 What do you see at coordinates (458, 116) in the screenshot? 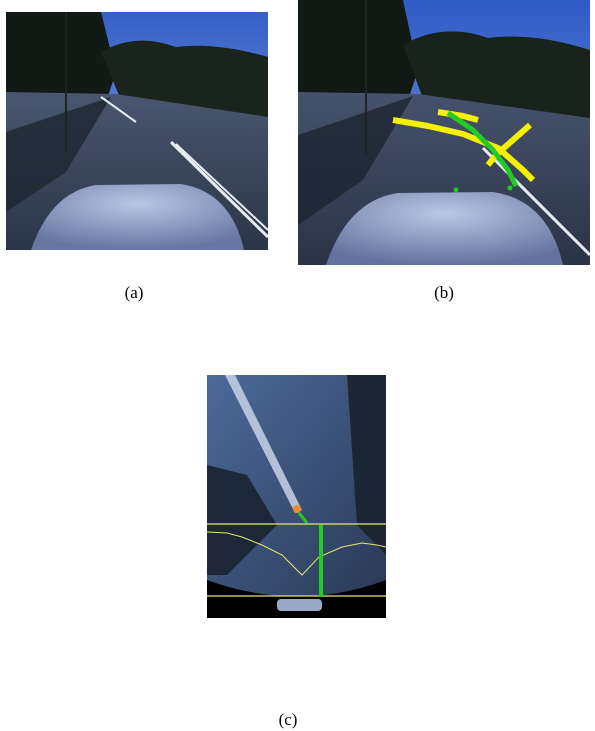
I see `yellow-lane-overlay-top` at bounding box center [458, 116].